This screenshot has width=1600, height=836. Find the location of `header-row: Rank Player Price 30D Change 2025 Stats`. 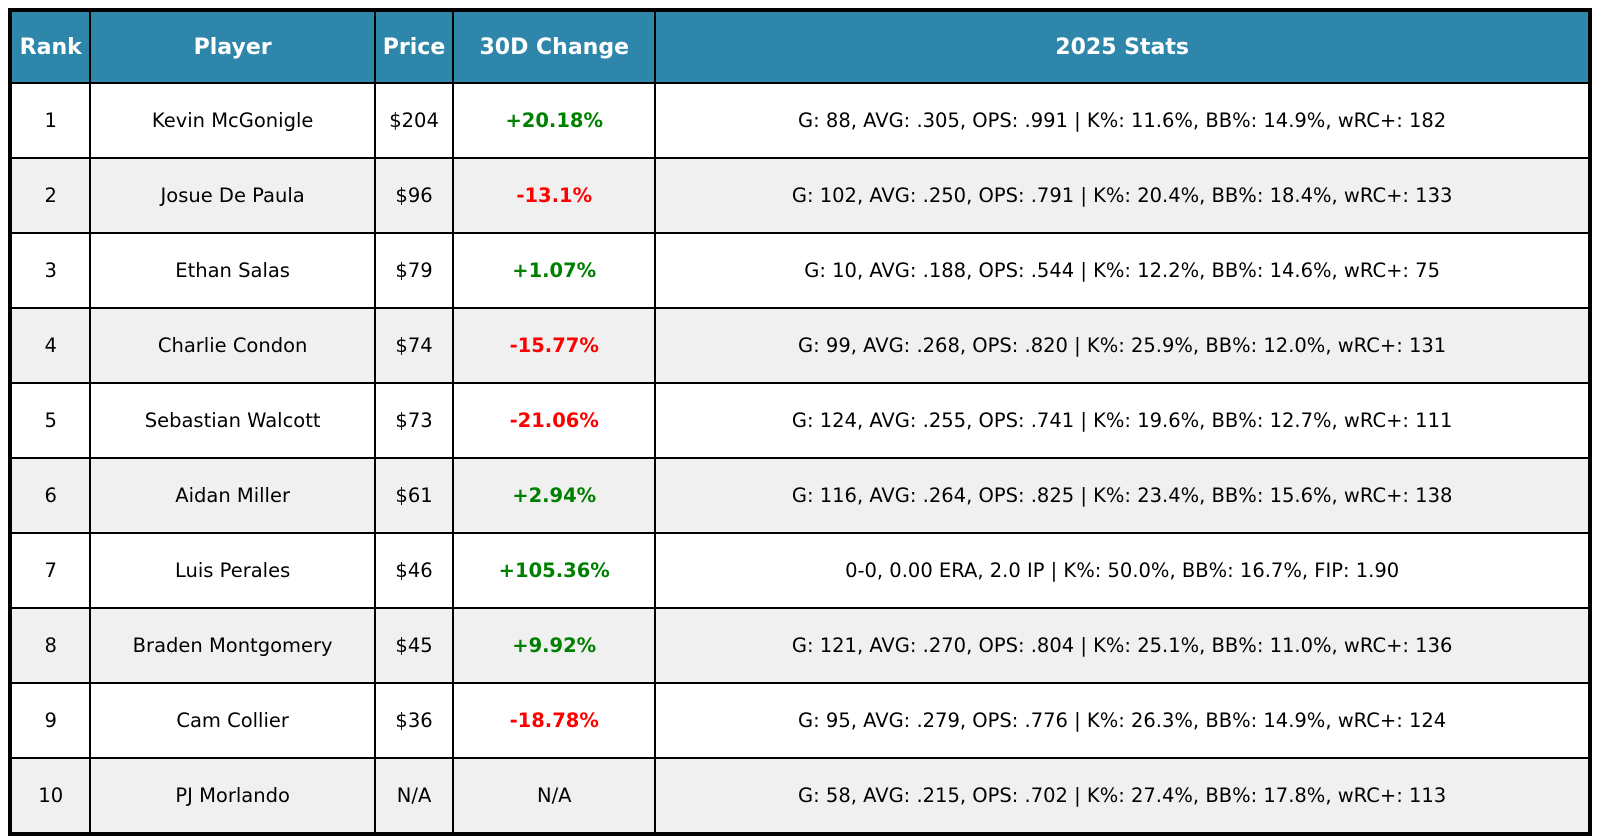

header-row: Rank Player Price 30D Change 2025 Stats is located at coordinates (799, 46).